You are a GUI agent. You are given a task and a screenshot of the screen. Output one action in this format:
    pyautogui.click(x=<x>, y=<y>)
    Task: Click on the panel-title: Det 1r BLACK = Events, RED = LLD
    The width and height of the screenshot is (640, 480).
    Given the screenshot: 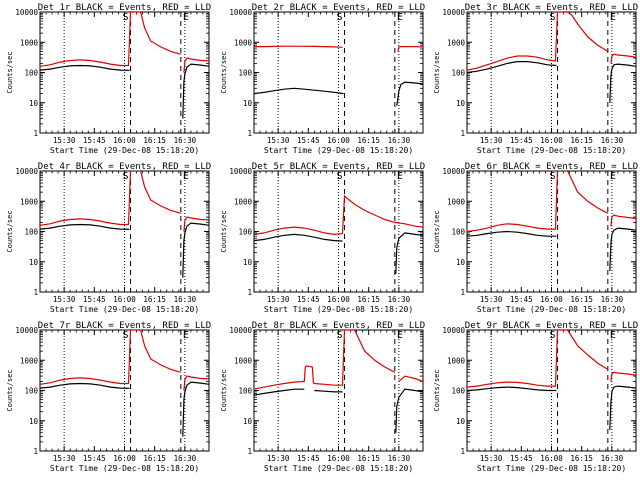 What is the action you would take?
    pyautogui.click(x=124, y=8)
    